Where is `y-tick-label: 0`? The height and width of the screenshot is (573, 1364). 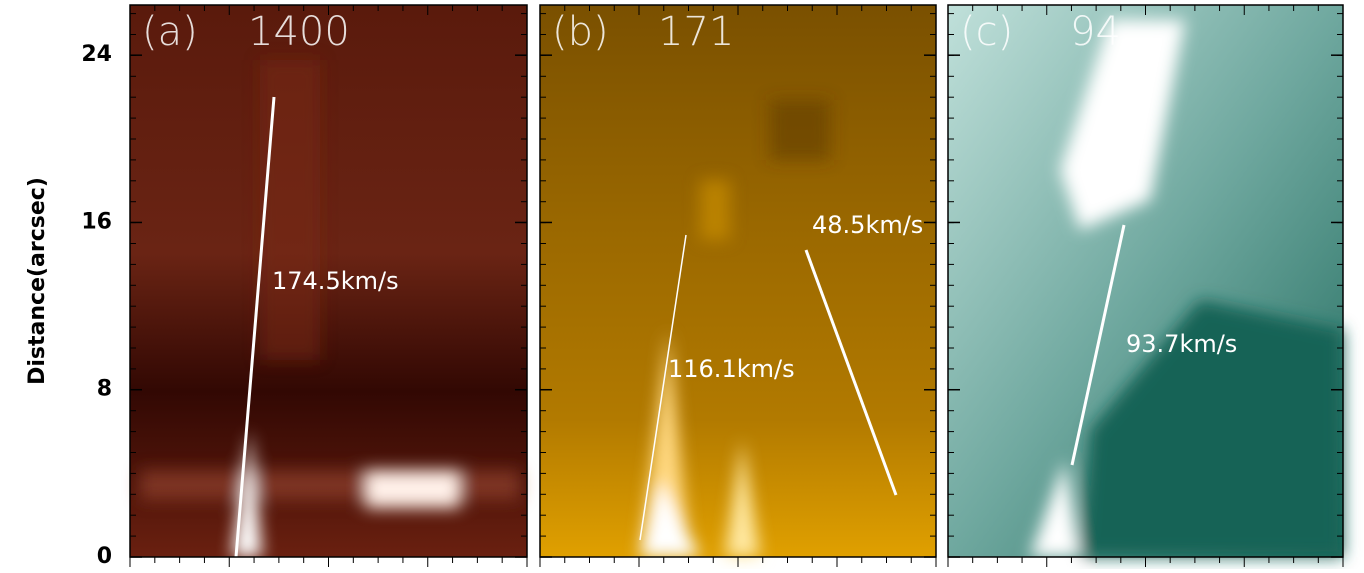 y-tick-label: 0 is located at coordinates (104, 556).